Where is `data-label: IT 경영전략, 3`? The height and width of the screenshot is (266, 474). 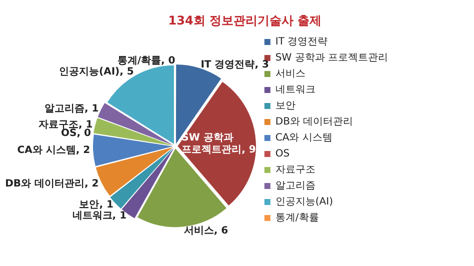 data-label: IT 경영전략, 3 is located at coordinates (235, 65).